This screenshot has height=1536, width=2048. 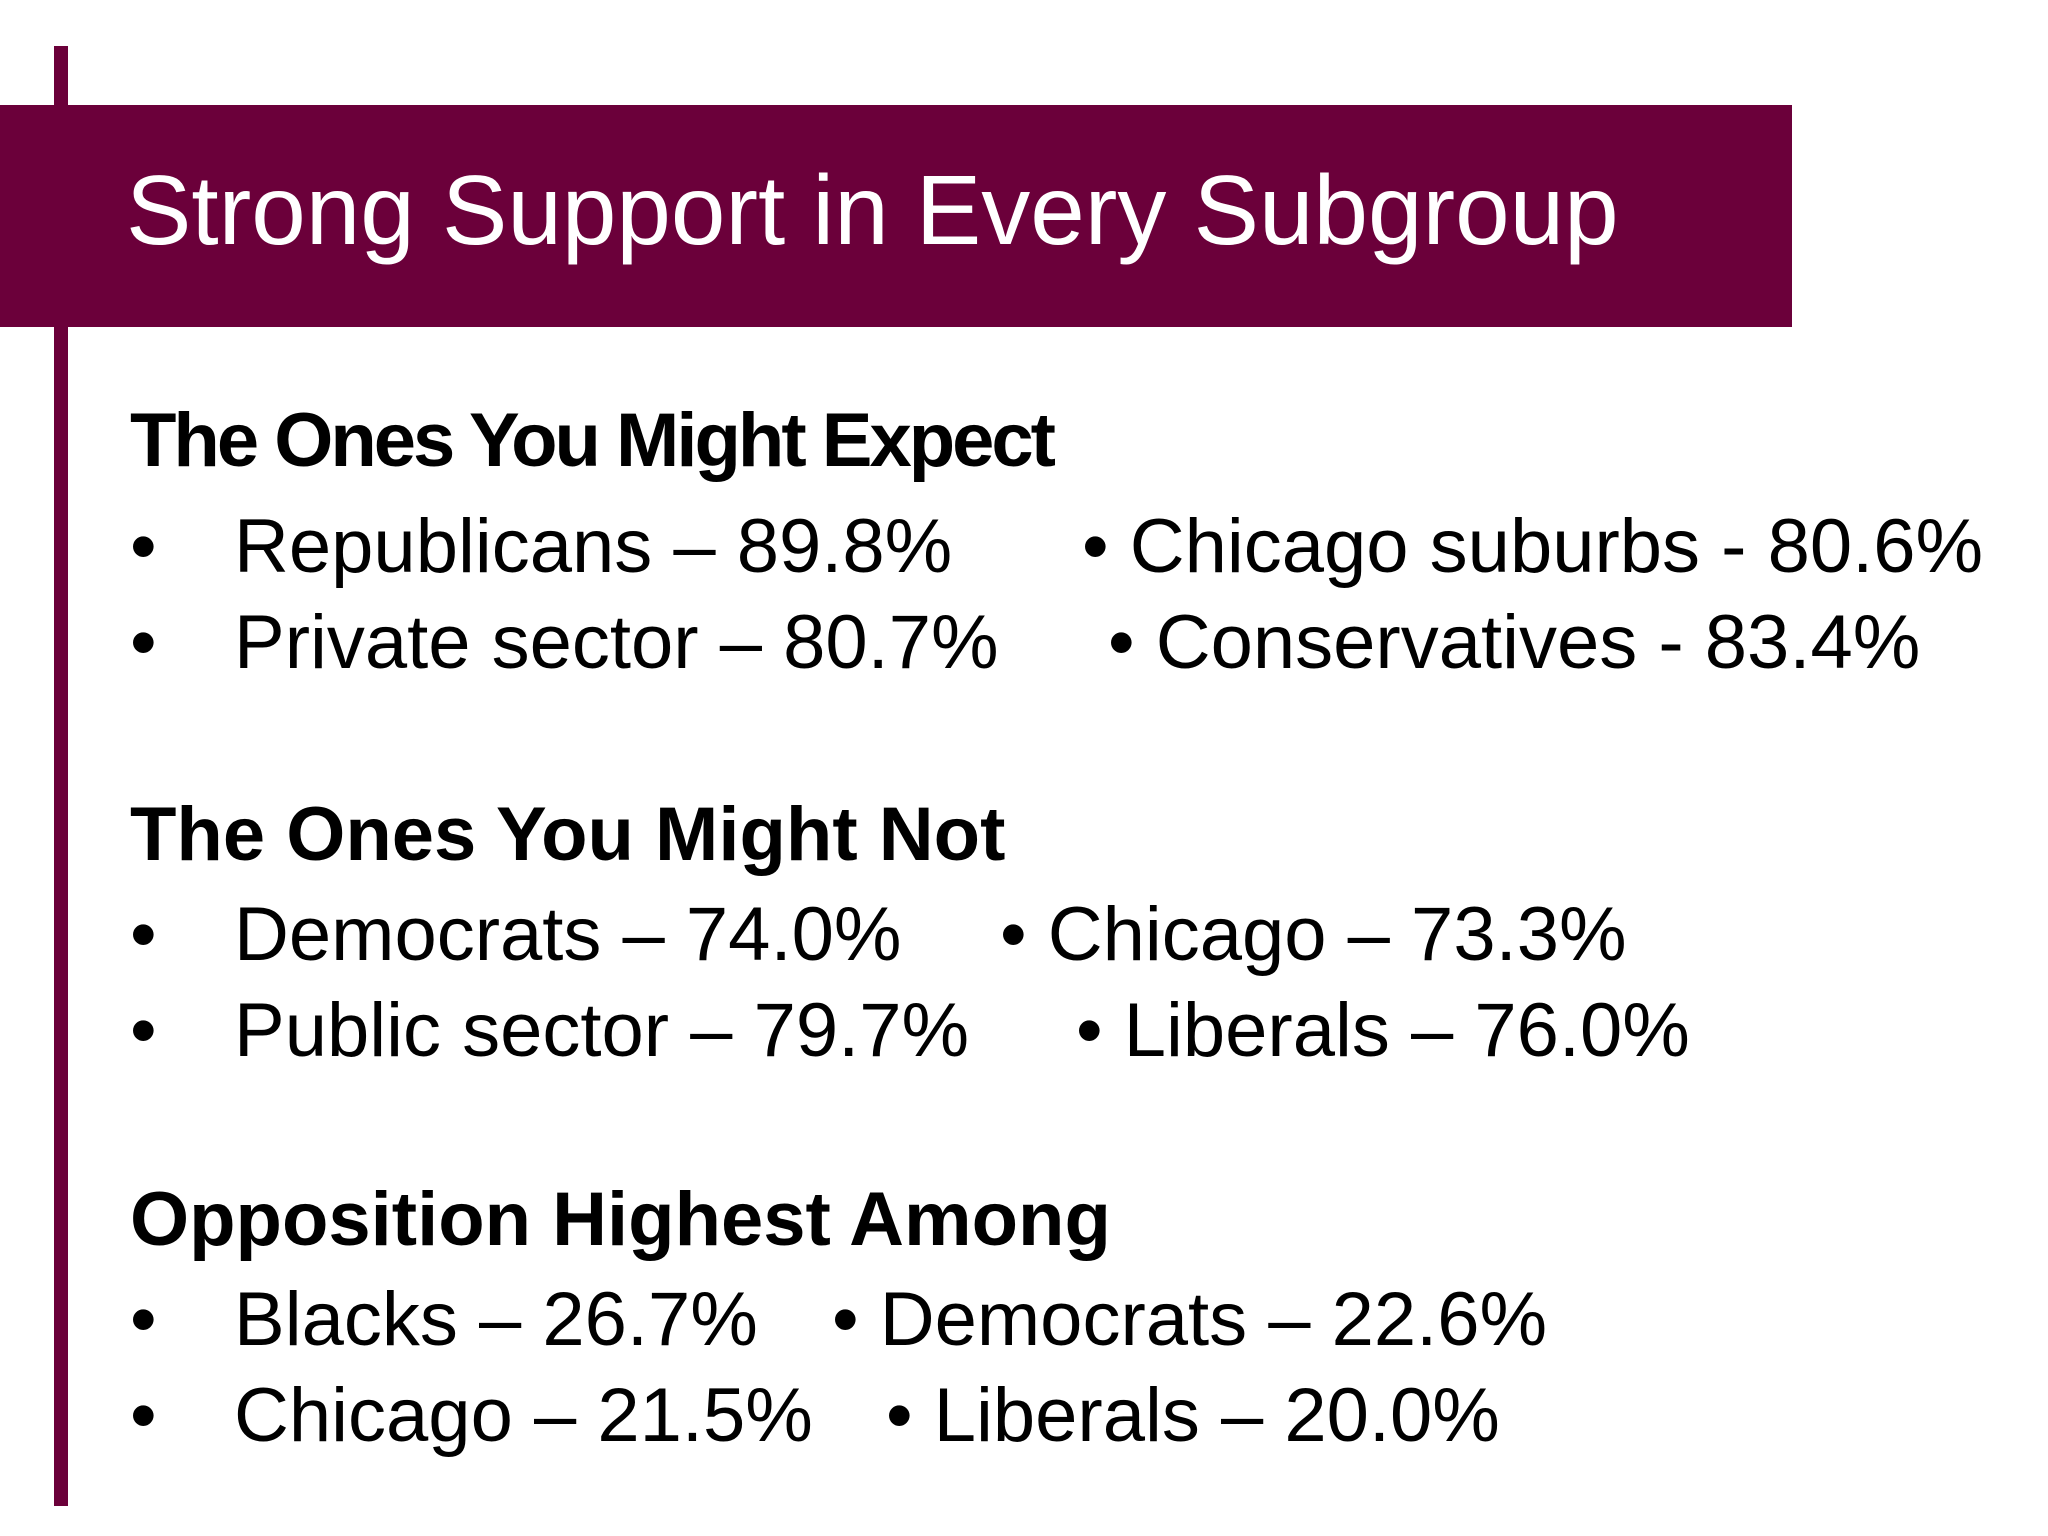 I want to click on list-item-right: • Liberals – 76.0%, so click(x=1383, y=1030).